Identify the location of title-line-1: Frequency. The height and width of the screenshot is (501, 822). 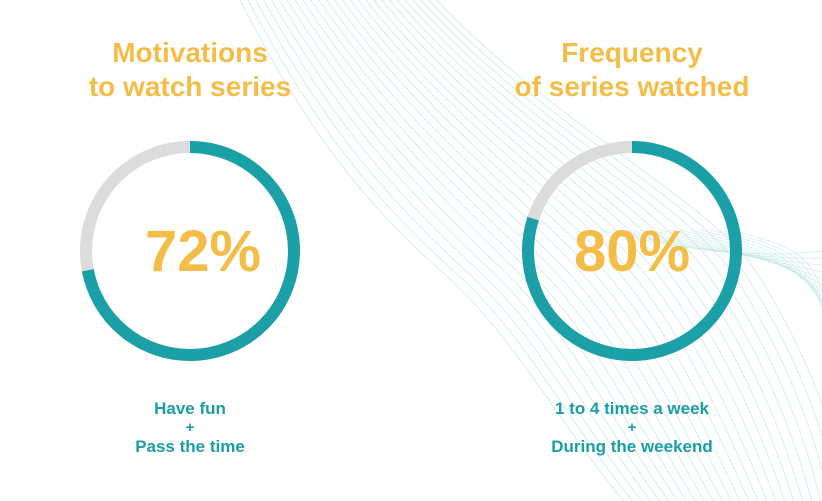
(632, 52).